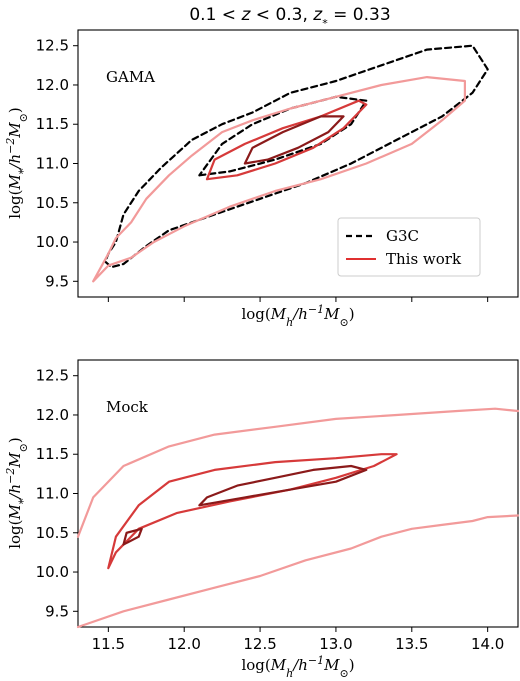  Describe the element at coordinates (17, 493) in the screenshot. I see `mock-y-axis-label: log(M*/h−2M⊙)` at that location.